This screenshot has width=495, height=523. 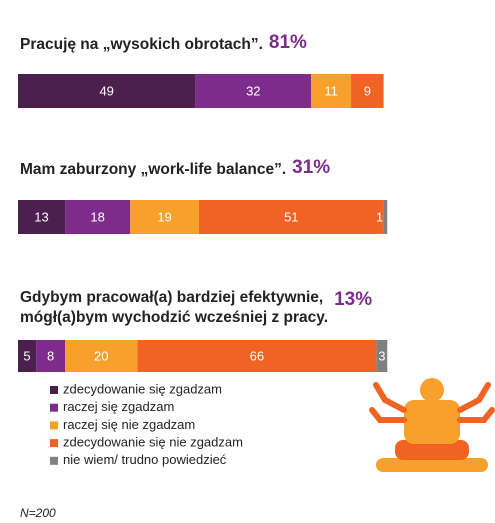 I want to click on segment-label: 66, so click(x=257, y=355).